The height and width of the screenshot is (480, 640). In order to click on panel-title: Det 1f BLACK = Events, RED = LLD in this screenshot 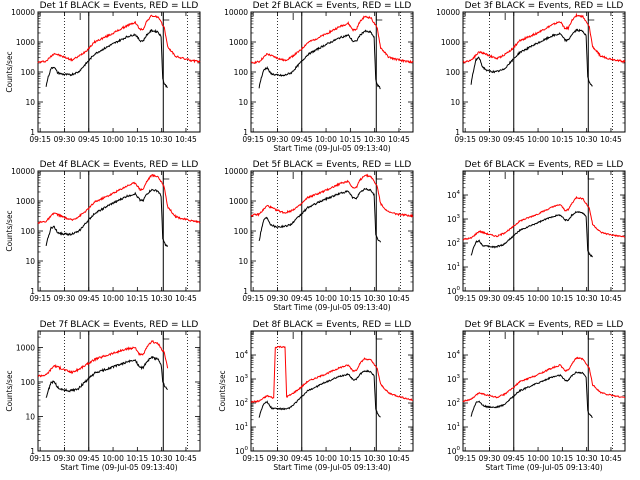, I will do `click(119, 6)`.